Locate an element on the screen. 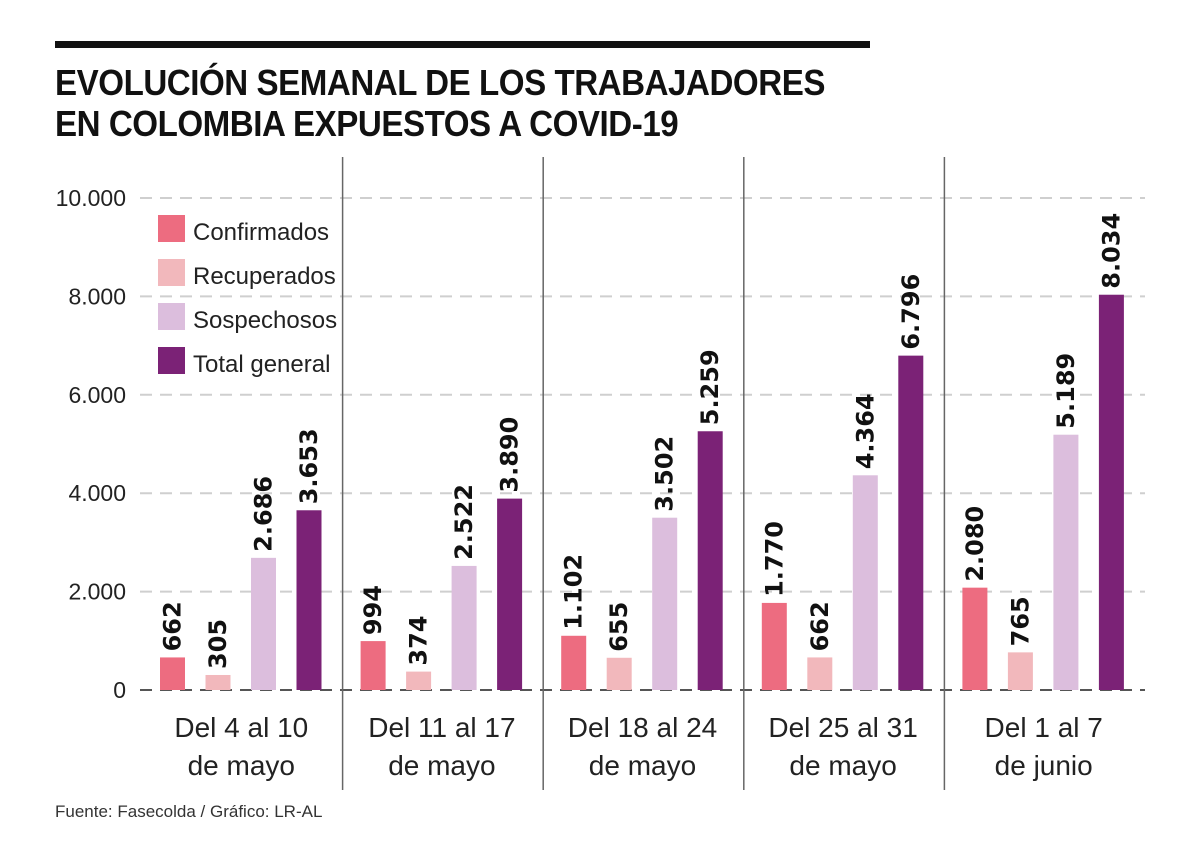  value-label: 765 is located at coordinates (1020, 621).